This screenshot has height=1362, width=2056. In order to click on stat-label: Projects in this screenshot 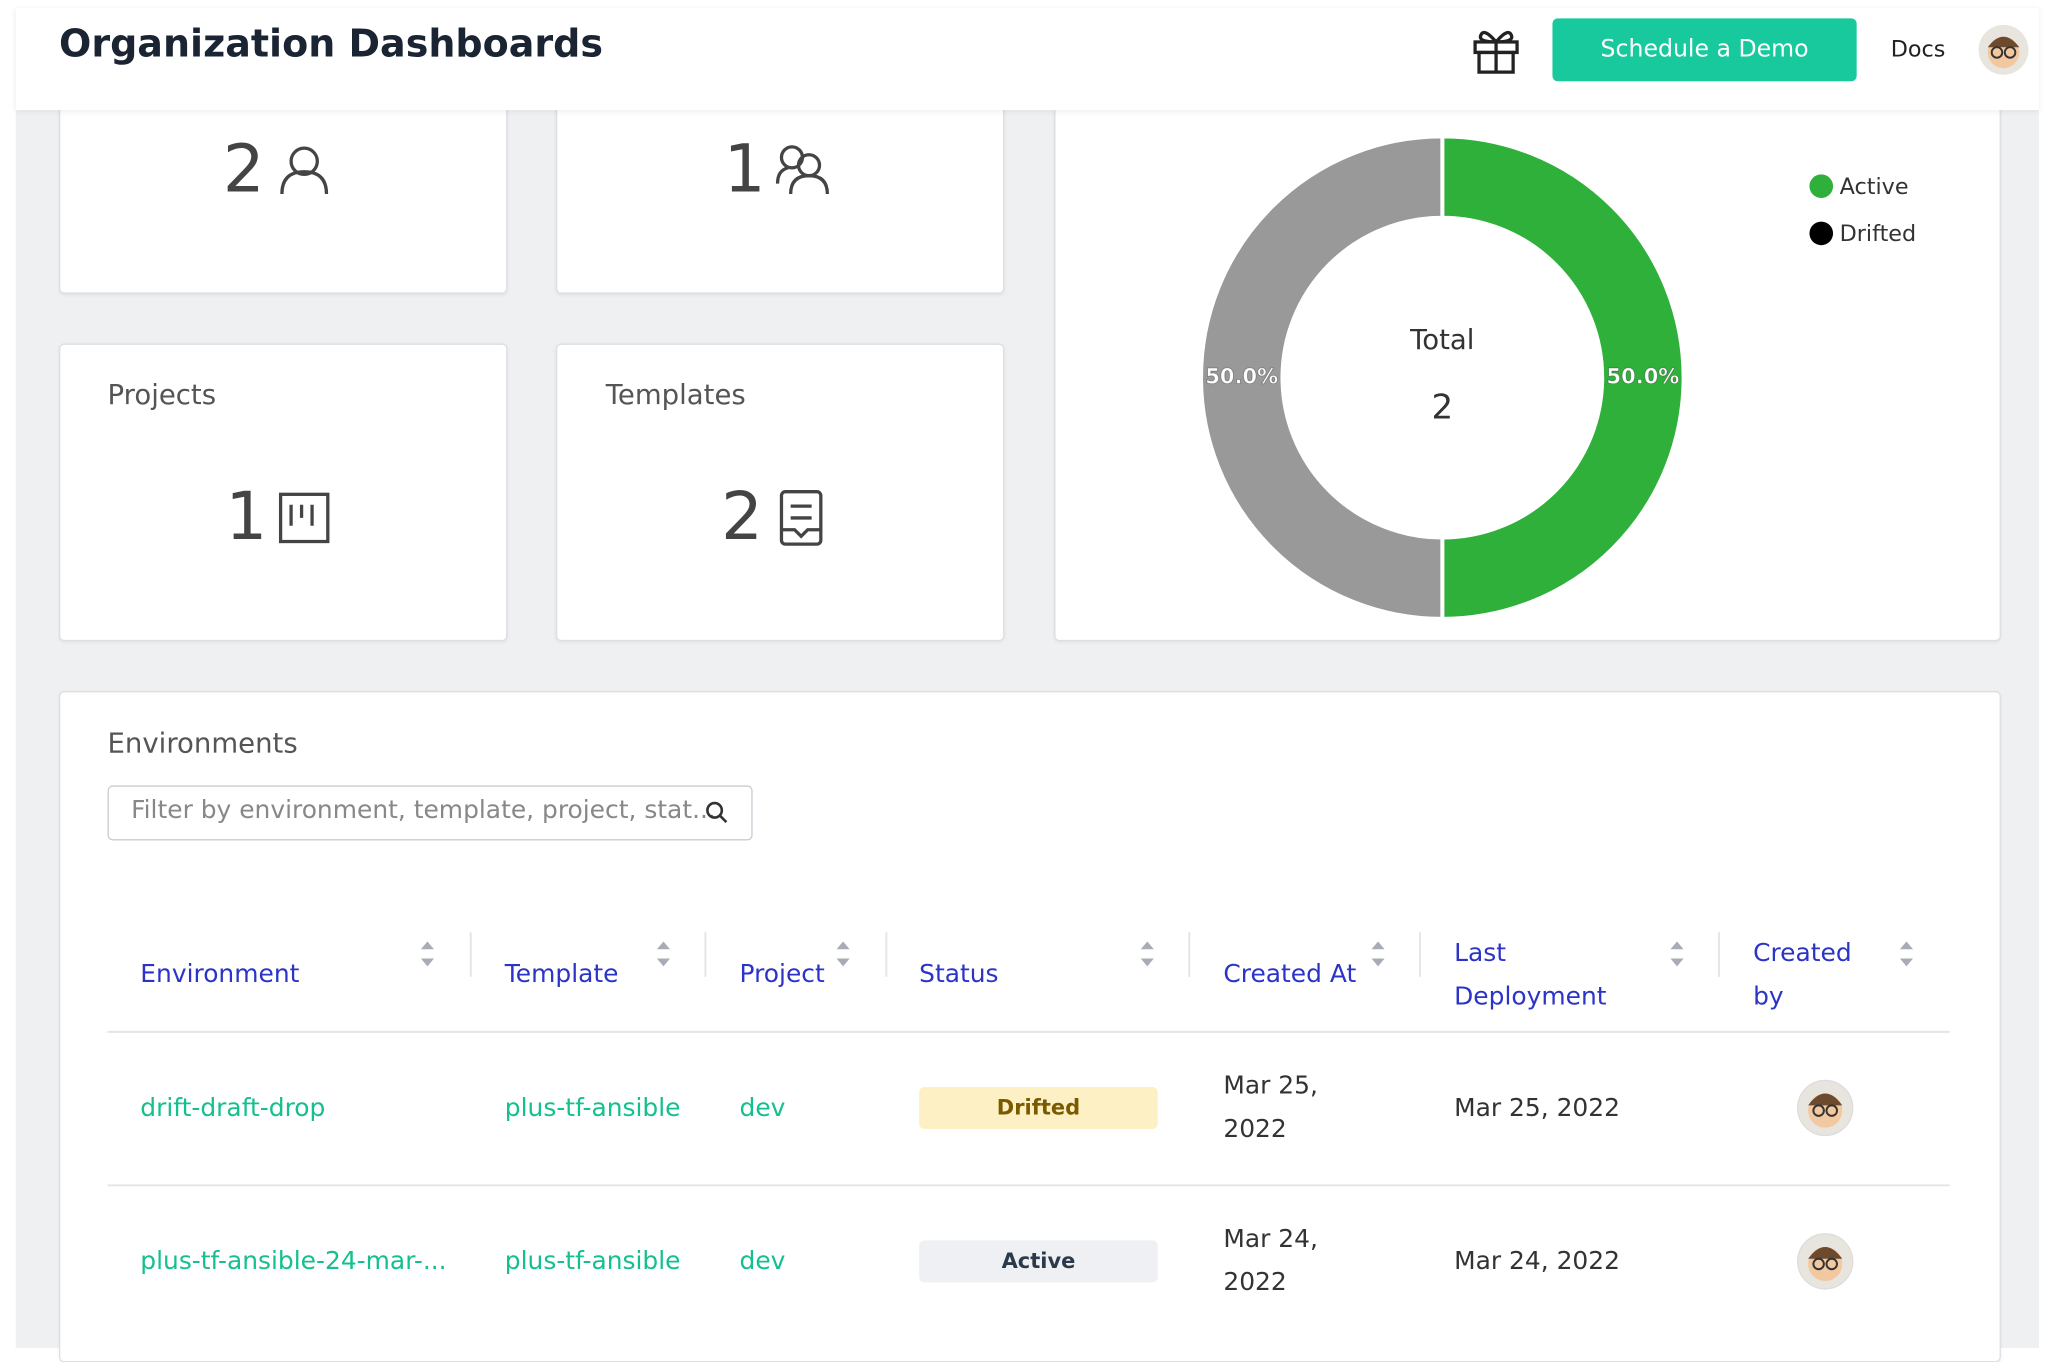, I will do `click(162, 394)`.